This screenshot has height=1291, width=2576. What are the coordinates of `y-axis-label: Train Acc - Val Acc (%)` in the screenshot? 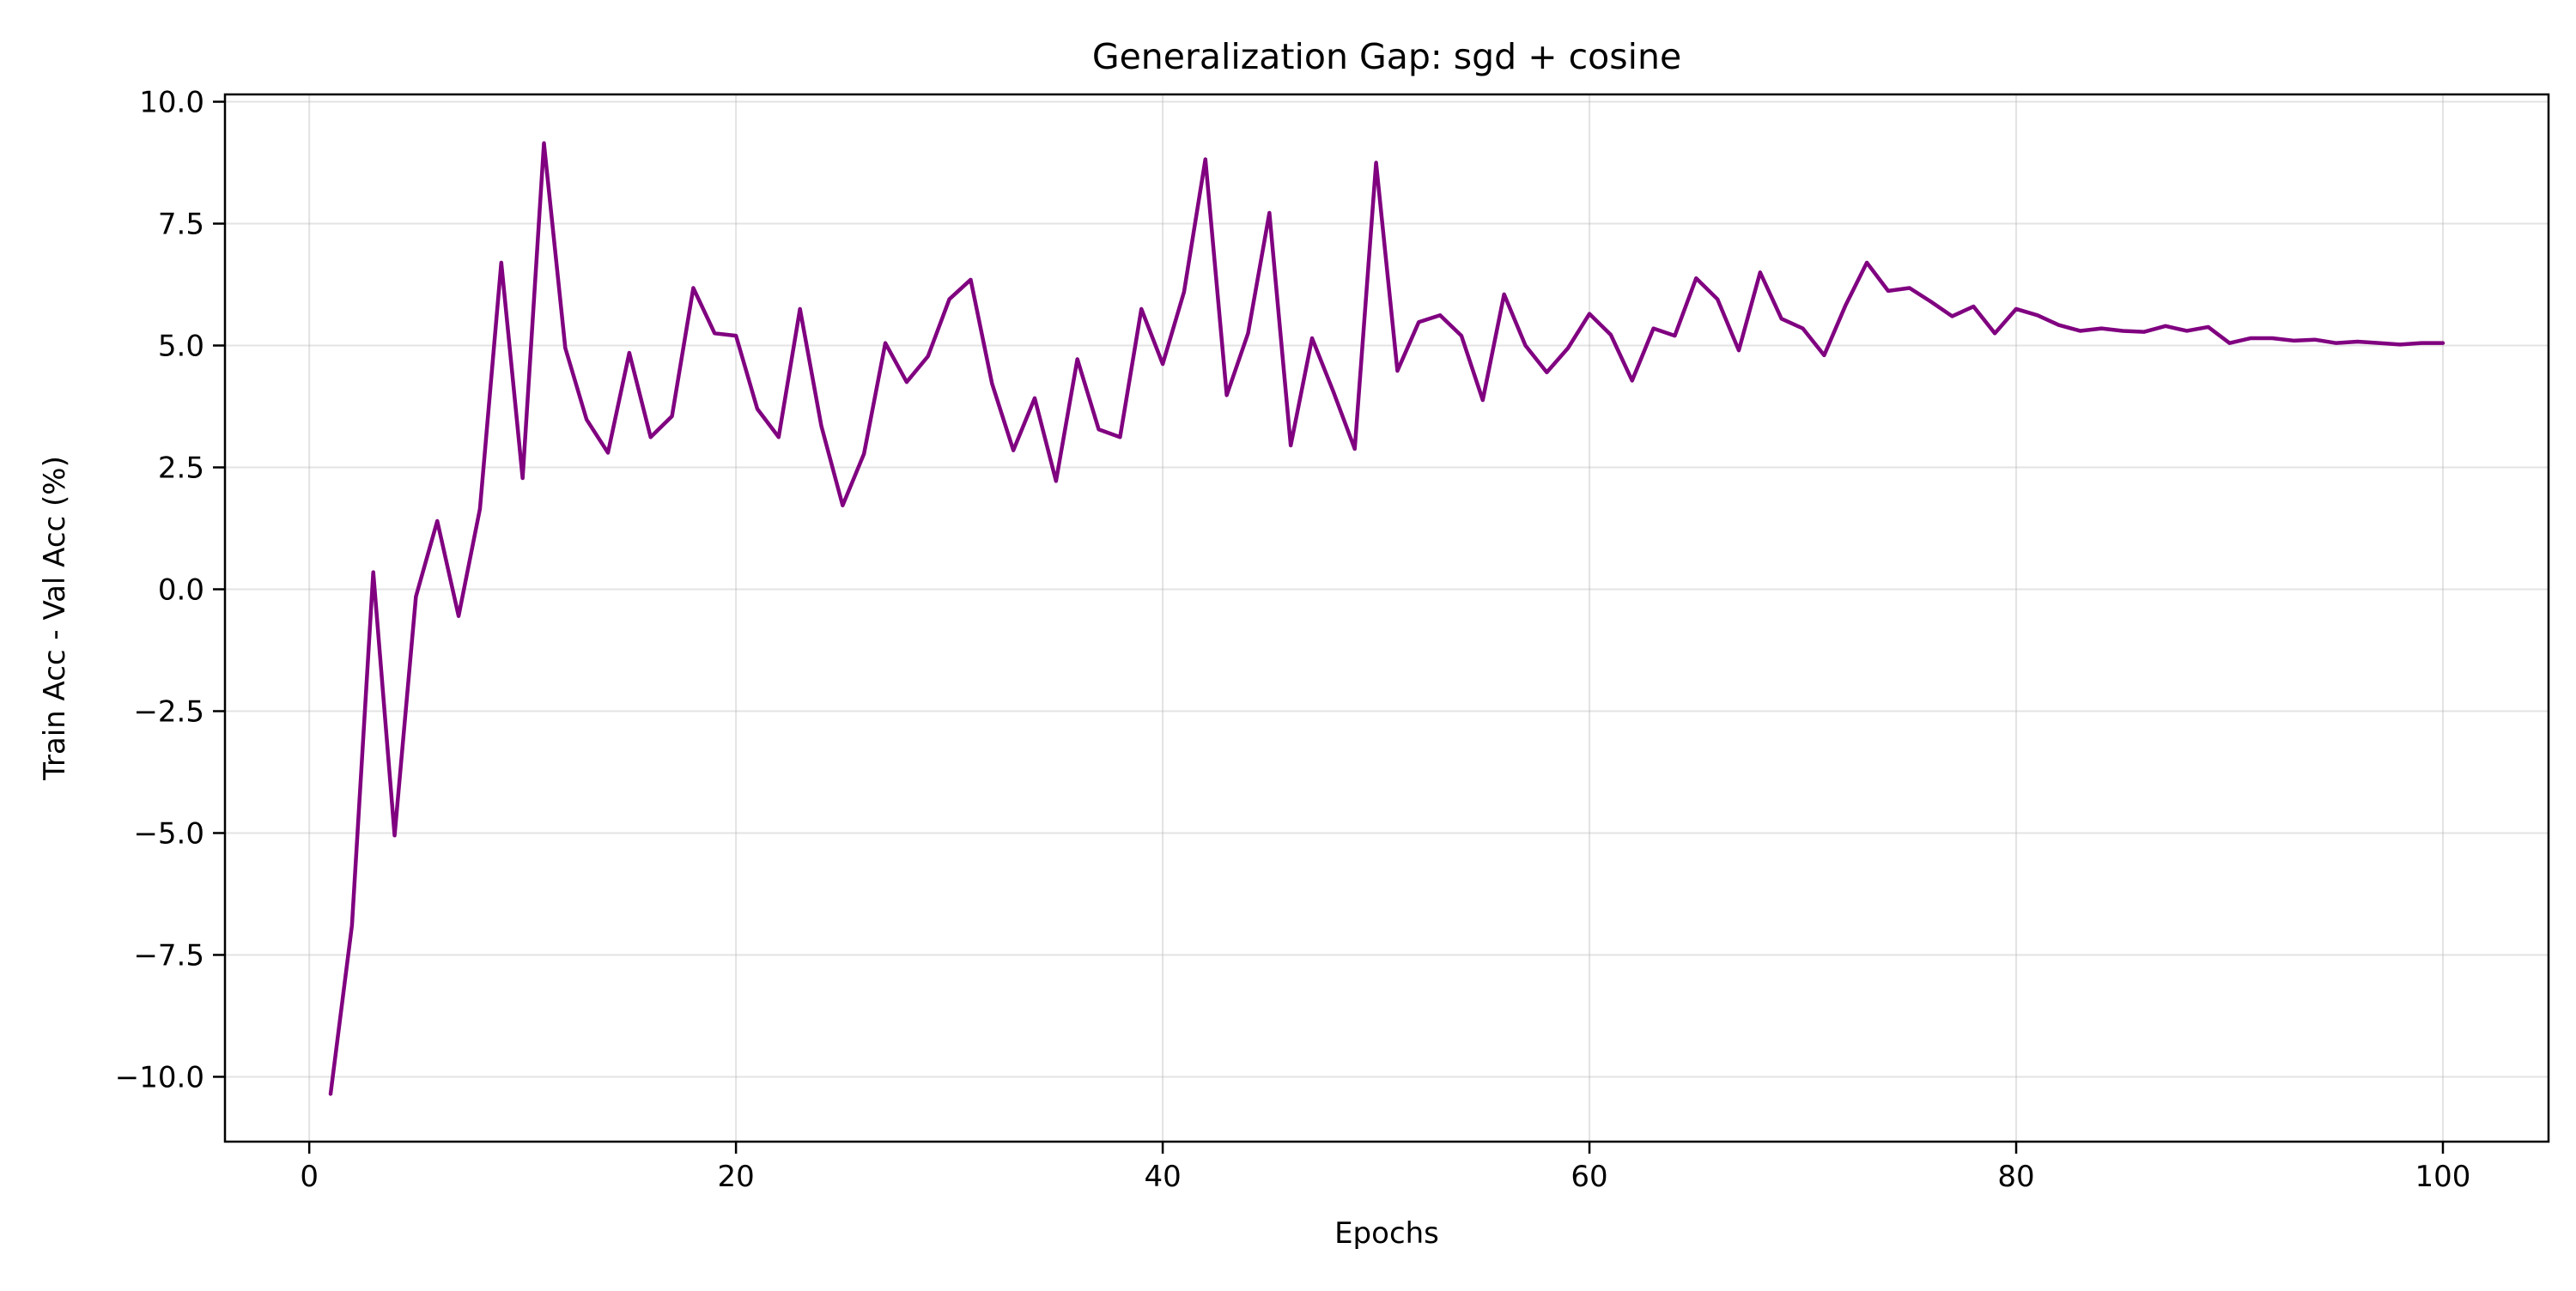 It's located at (55, 618).